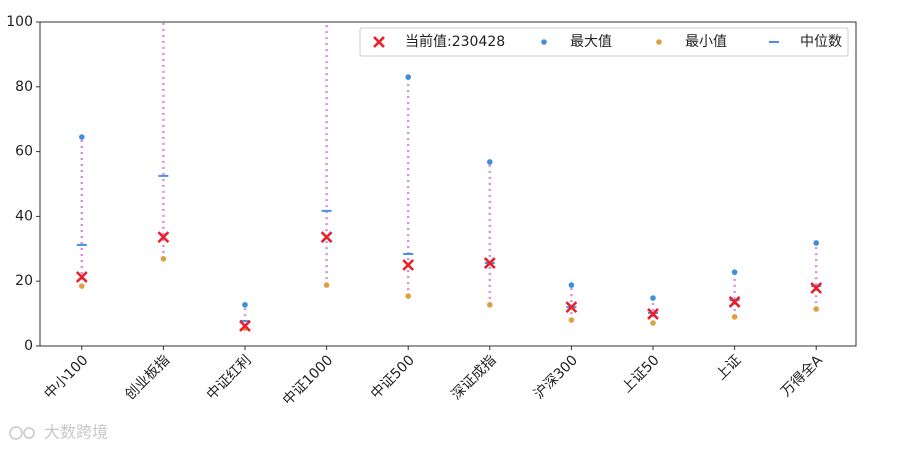 The image size is (900, 450). What do you see at coordinates (801, 375) in the screenshot?
I see `x-tick-label: 万得全A` at bounding box center [801, 375].